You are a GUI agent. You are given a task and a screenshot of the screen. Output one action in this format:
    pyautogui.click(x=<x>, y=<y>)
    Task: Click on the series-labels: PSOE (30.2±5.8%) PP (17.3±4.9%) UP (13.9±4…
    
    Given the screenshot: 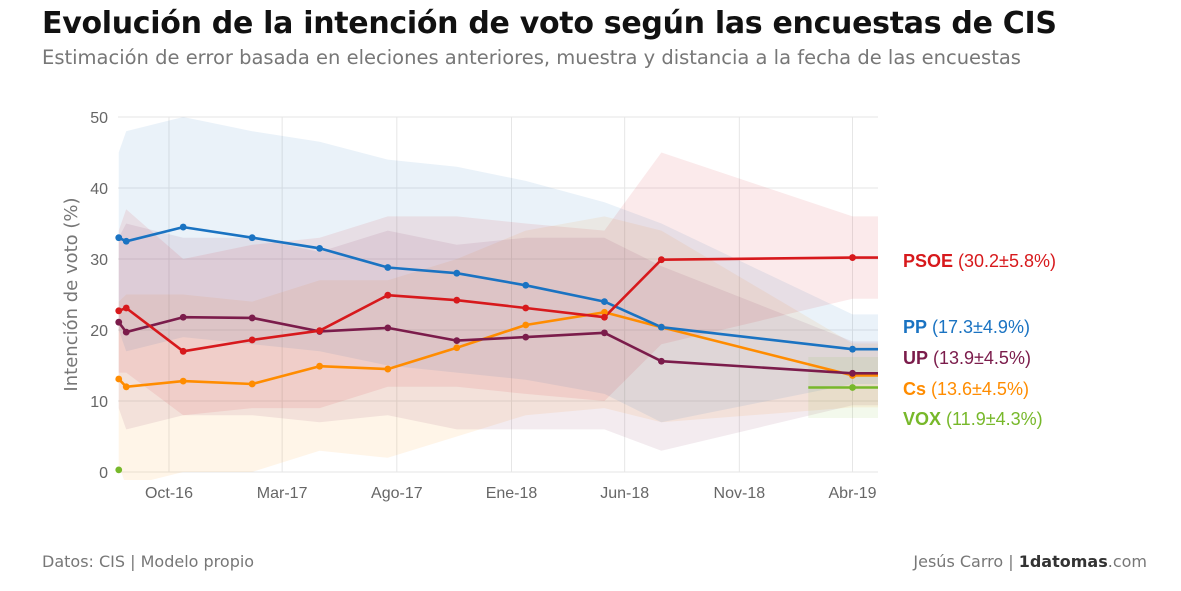 What is the action you would take?
    pyautogui.click(x=979, y=340)
    